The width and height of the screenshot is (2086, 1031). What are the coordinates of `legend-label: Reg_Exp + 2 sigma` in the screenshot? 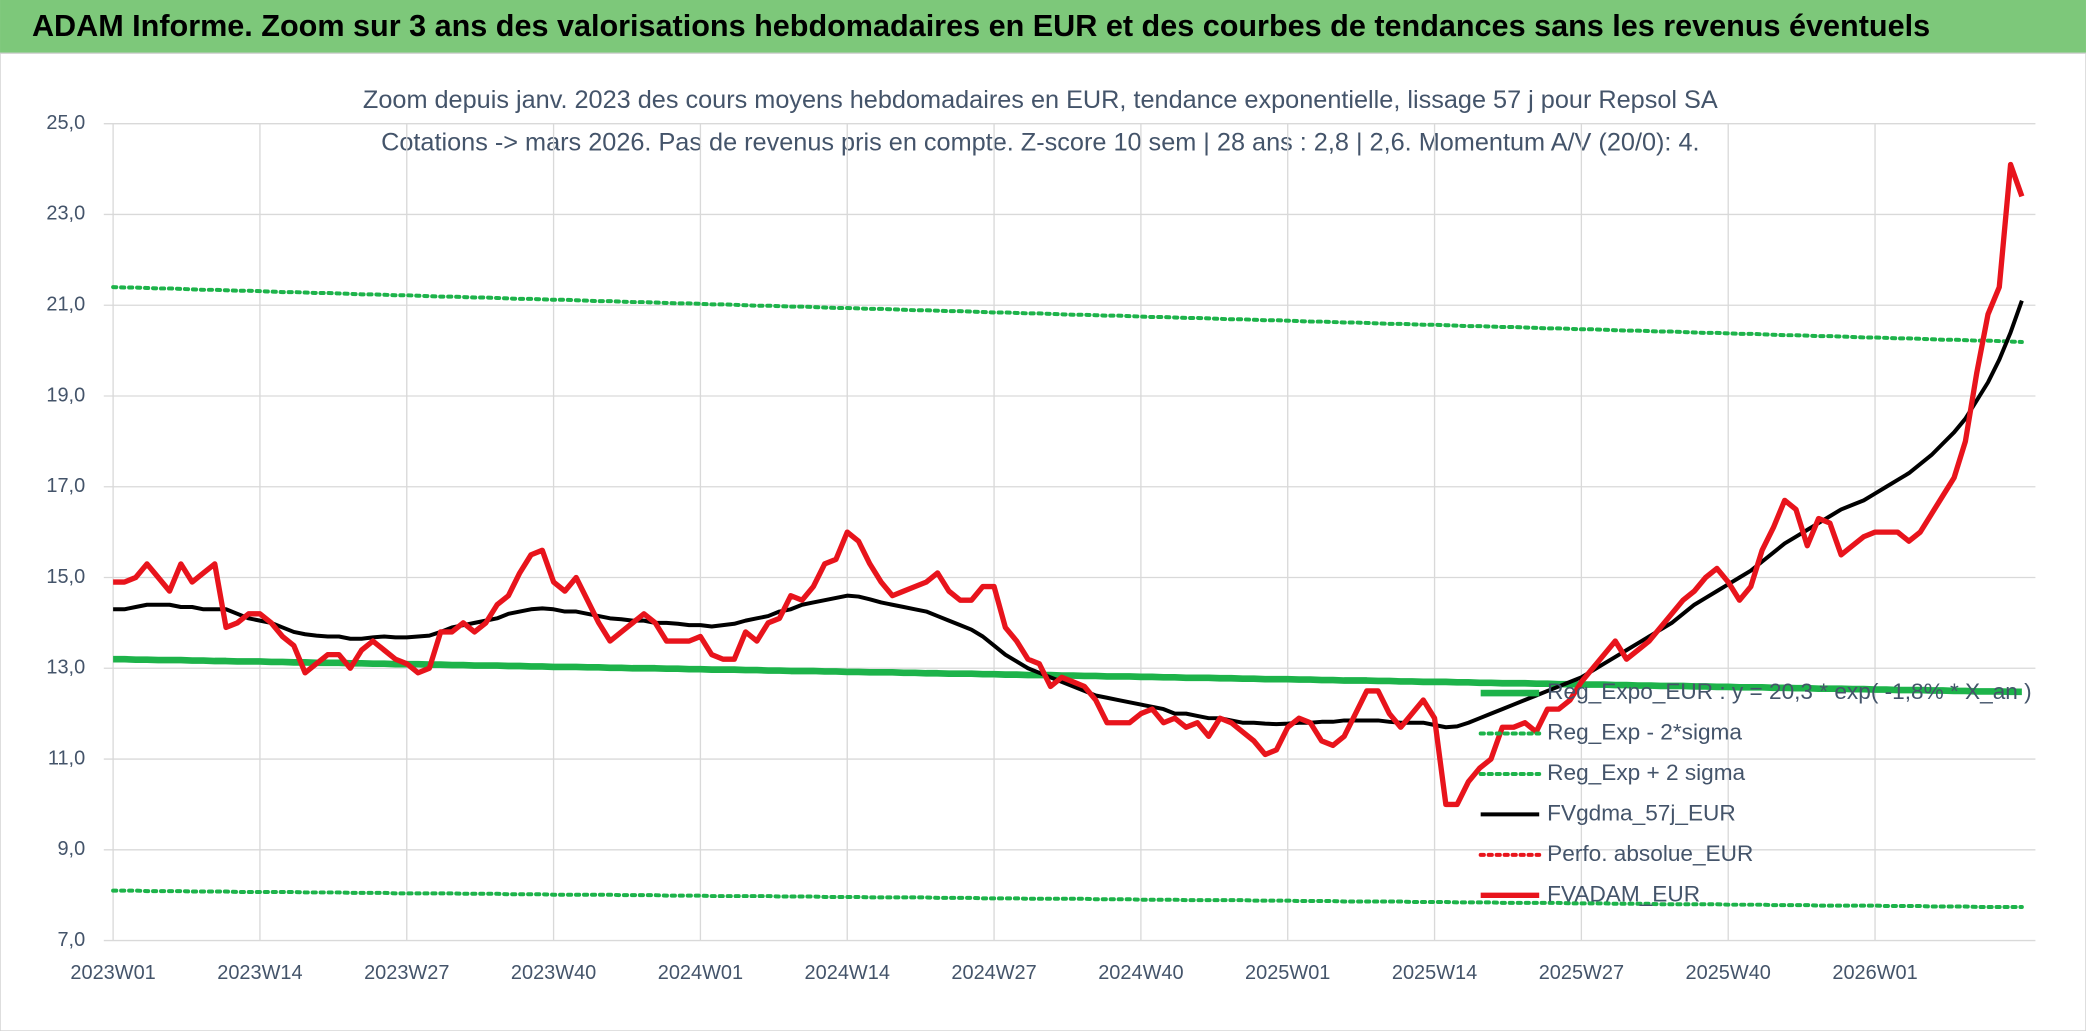 It's located at (1646, 772).